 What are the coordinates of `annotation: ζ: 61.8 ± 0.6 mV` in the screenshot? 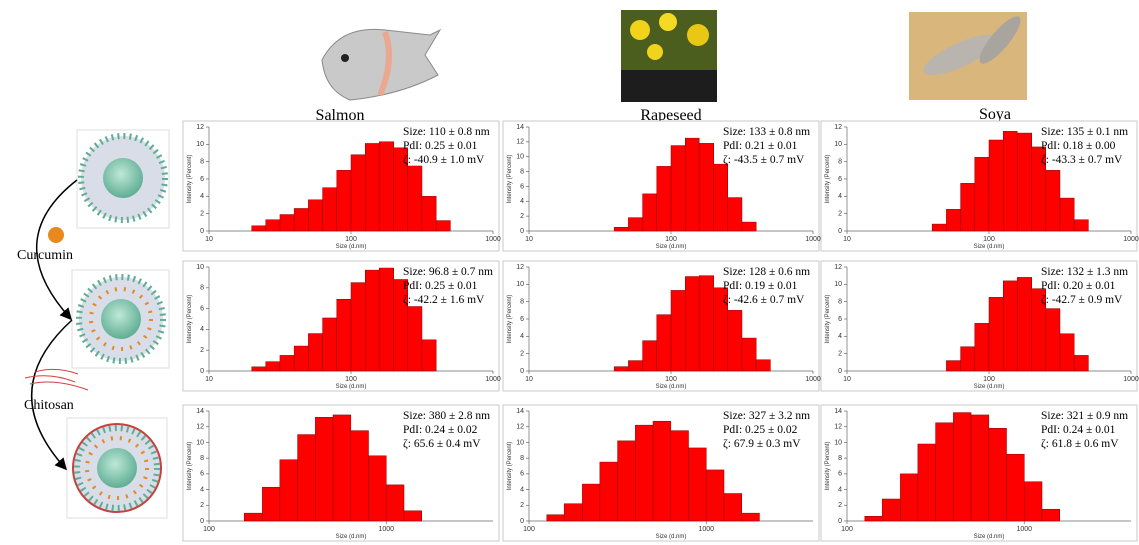 It's located at (1080, 444).